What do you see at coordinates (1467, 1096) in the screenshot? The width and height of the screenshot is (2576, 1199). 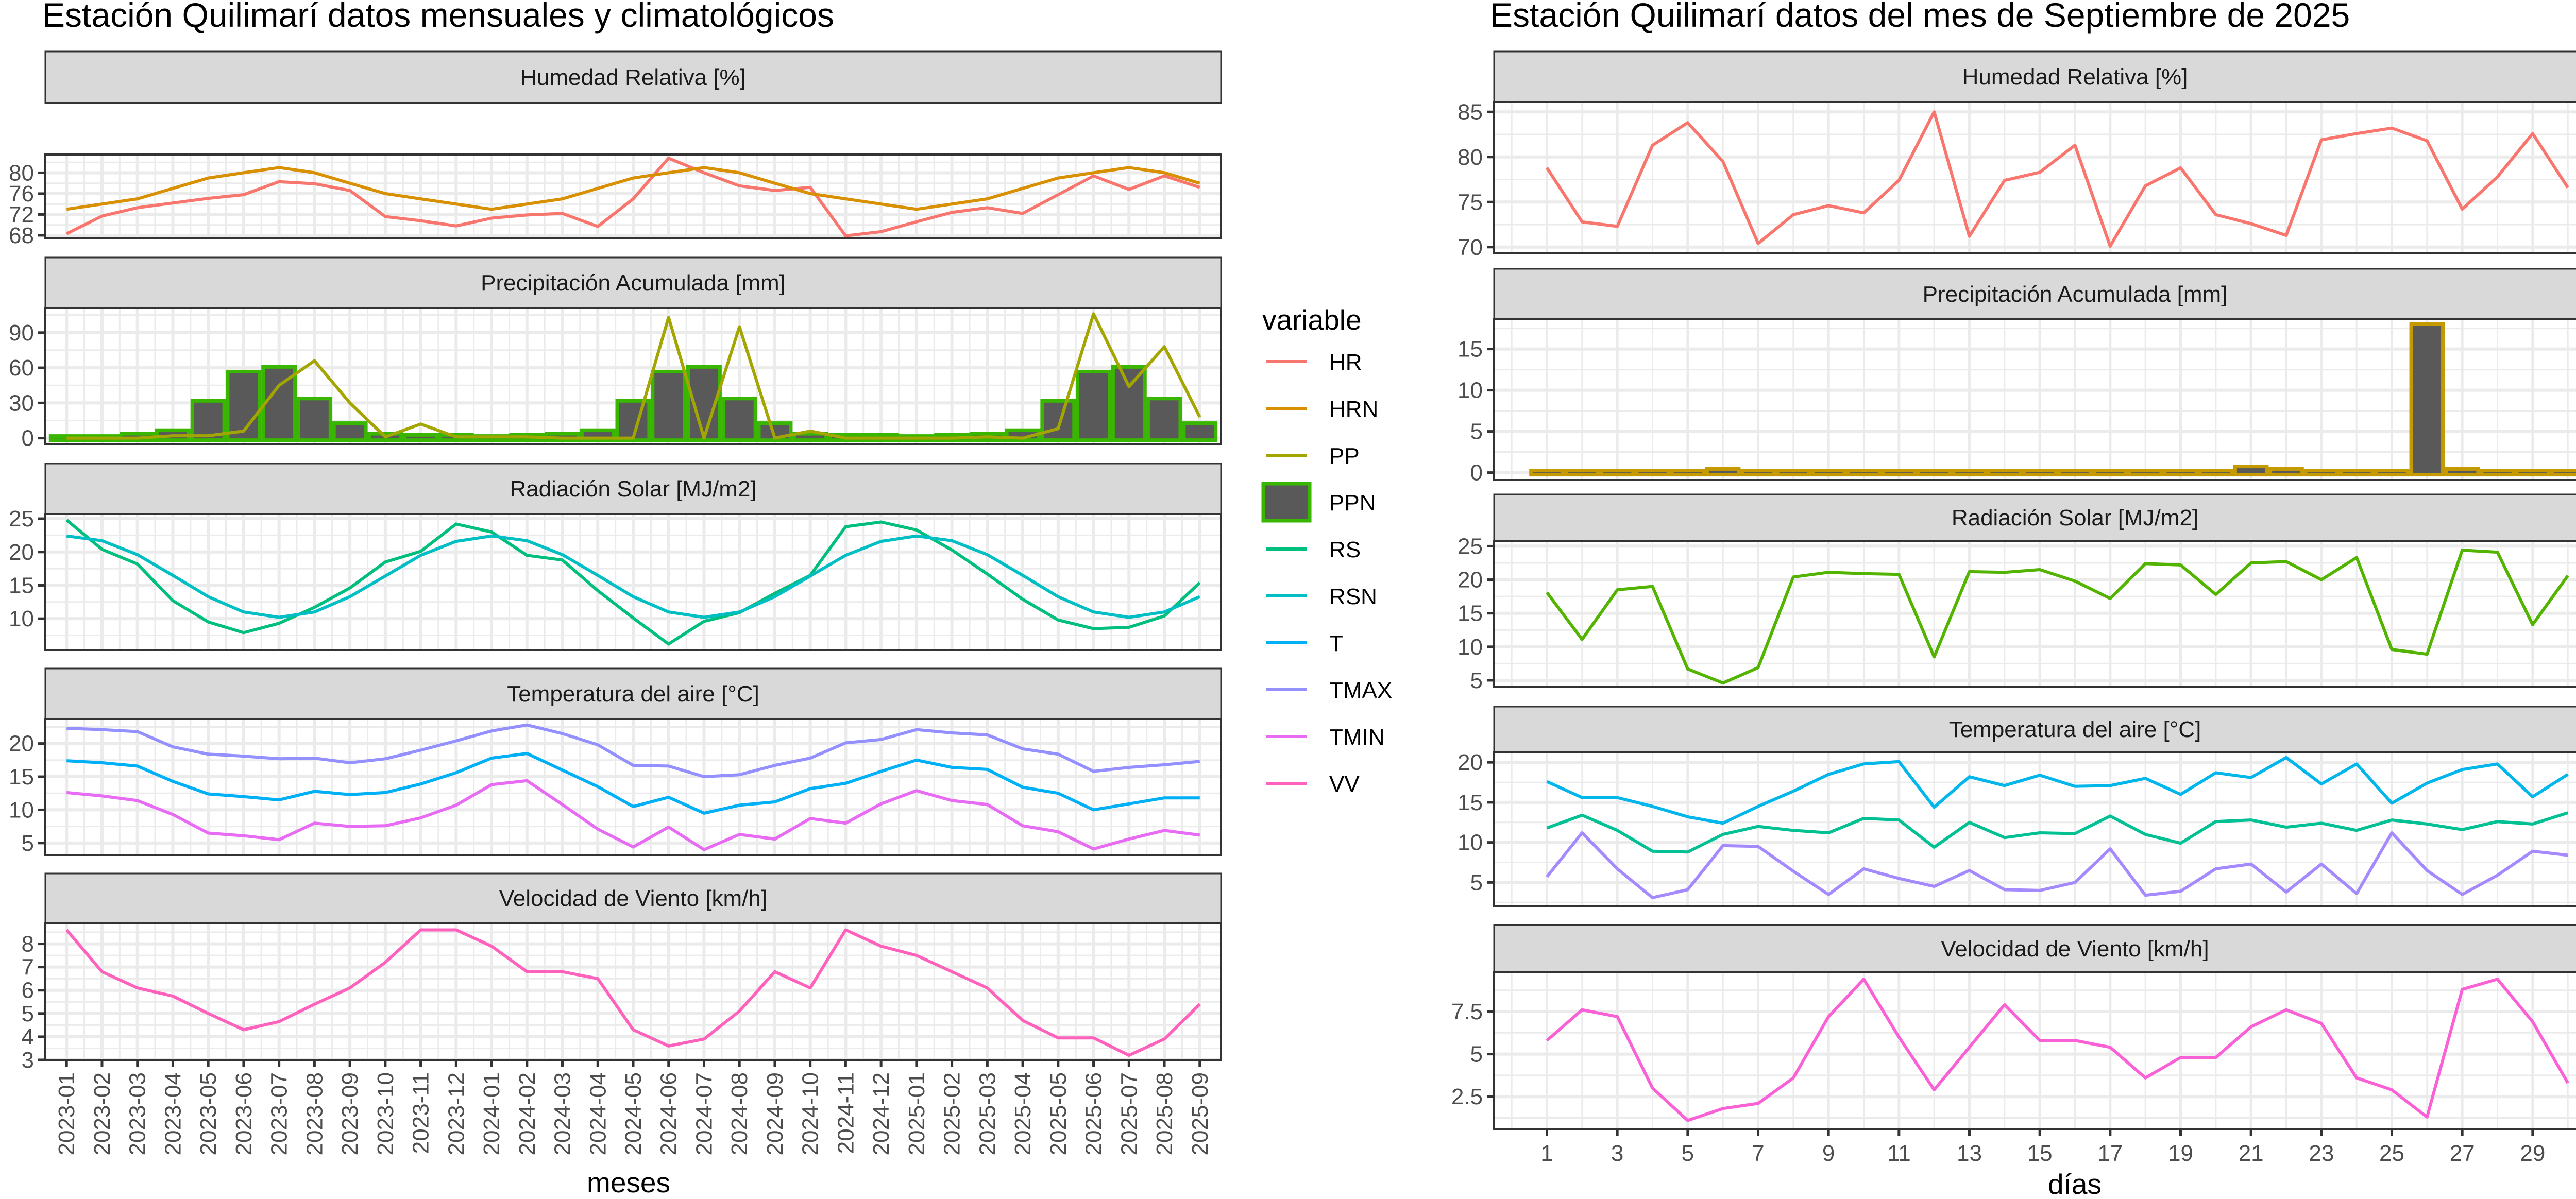 I see `y-tick-label: 2.5` at bounding box center [1467, 1096].